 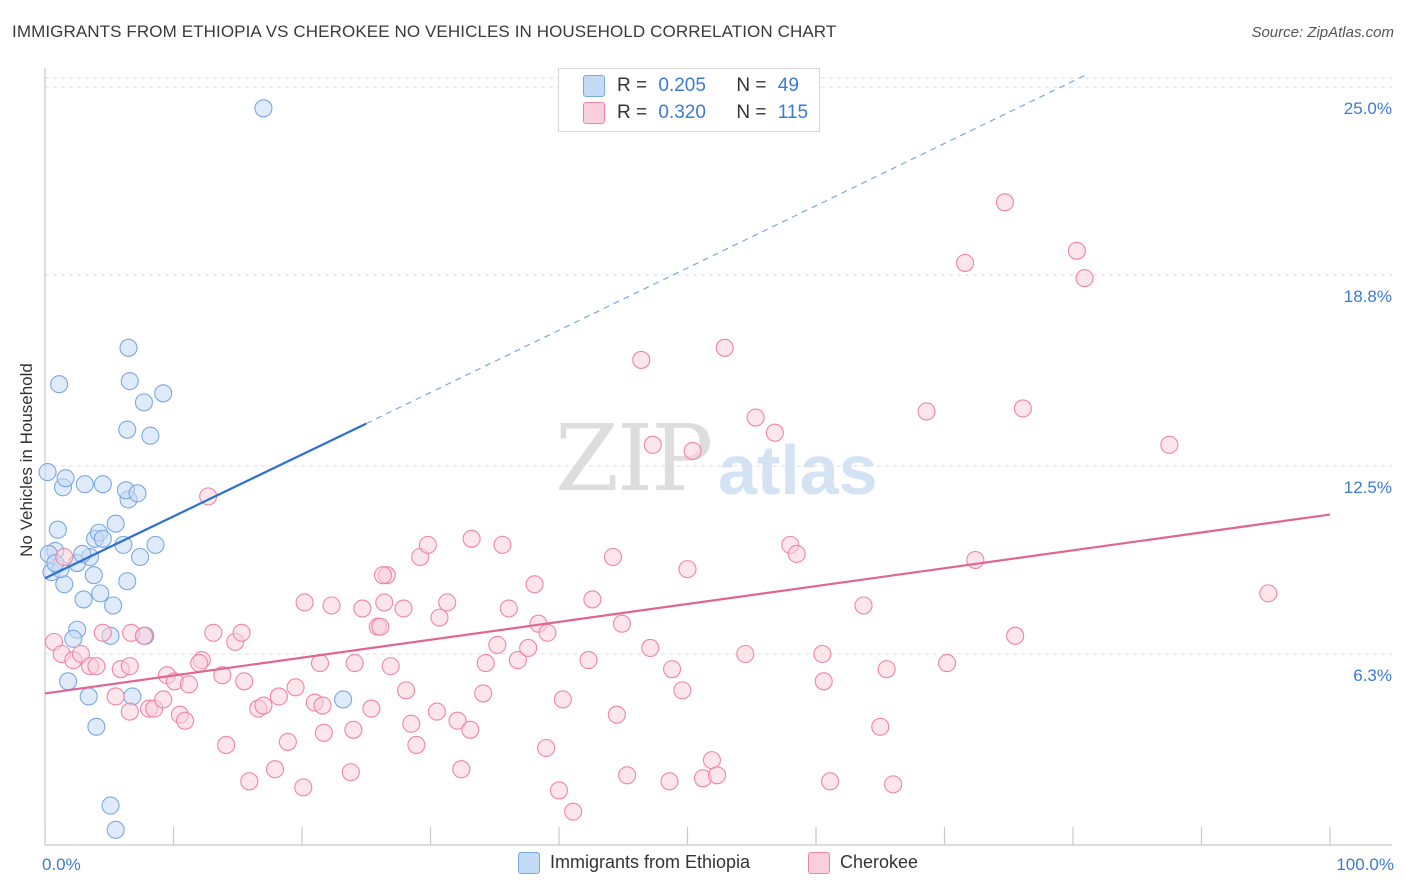 What do you see at coordinates (682, 113) in the screenshot?
I see `legend-r-value: 0.320` at bounding box center [682, 113].